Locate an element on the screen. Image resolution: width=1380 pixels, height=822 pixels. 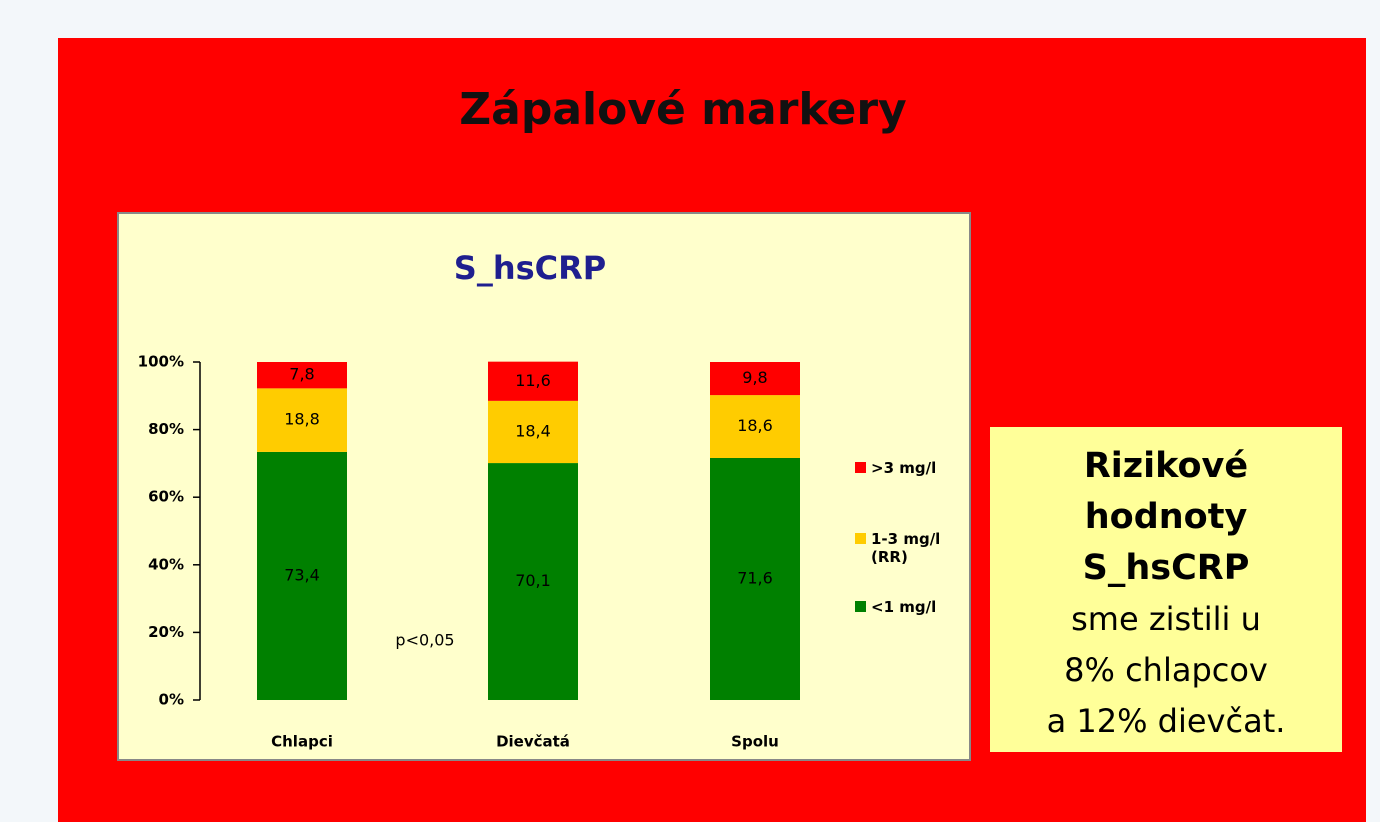
legend-label: <1 mg/l is located at coordinates (904, 607).